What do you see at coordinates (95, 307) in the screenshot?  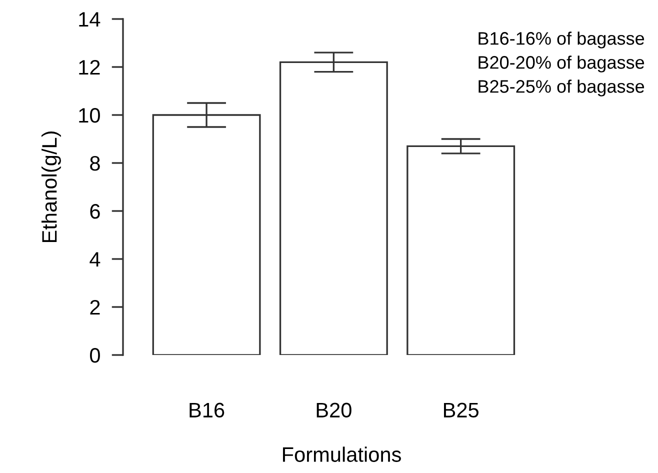 I see `y-tick-label: 2` at bounding box center [95, 307].